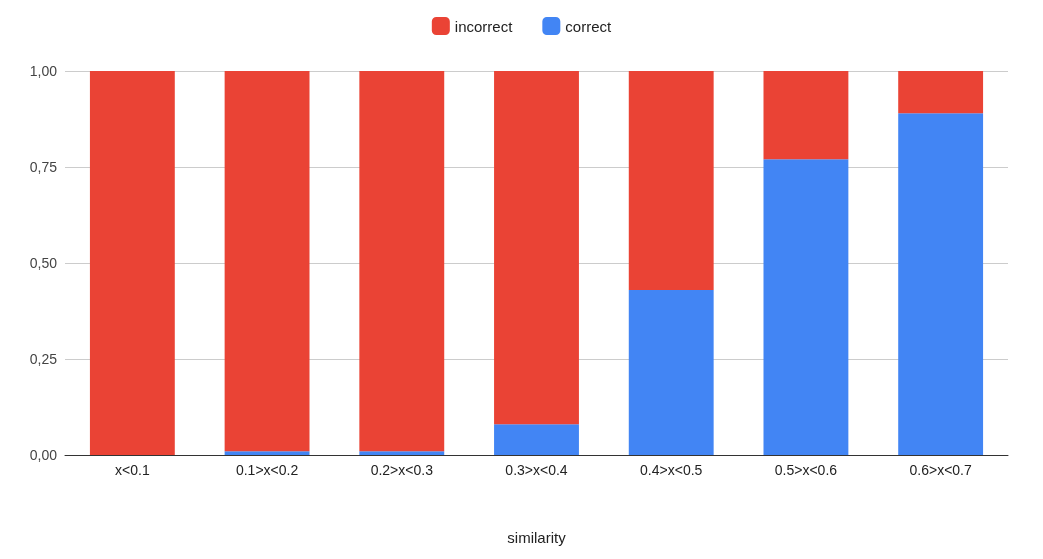 This screenshot has width=1043, height=559. I want to click on x-tick-label: 0.4>x<0.5, so click(671, 470).